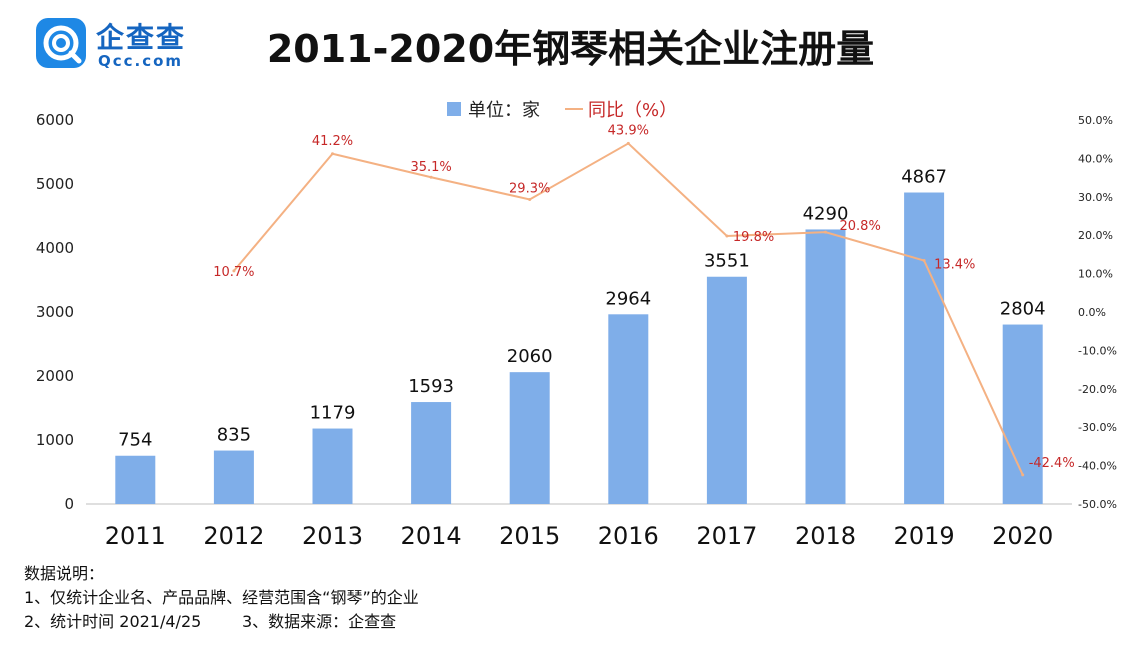 The height and width of the screenshot is (650, 1141). I want to click on right-axis-tick: 30.0%, so click(1095, 197).